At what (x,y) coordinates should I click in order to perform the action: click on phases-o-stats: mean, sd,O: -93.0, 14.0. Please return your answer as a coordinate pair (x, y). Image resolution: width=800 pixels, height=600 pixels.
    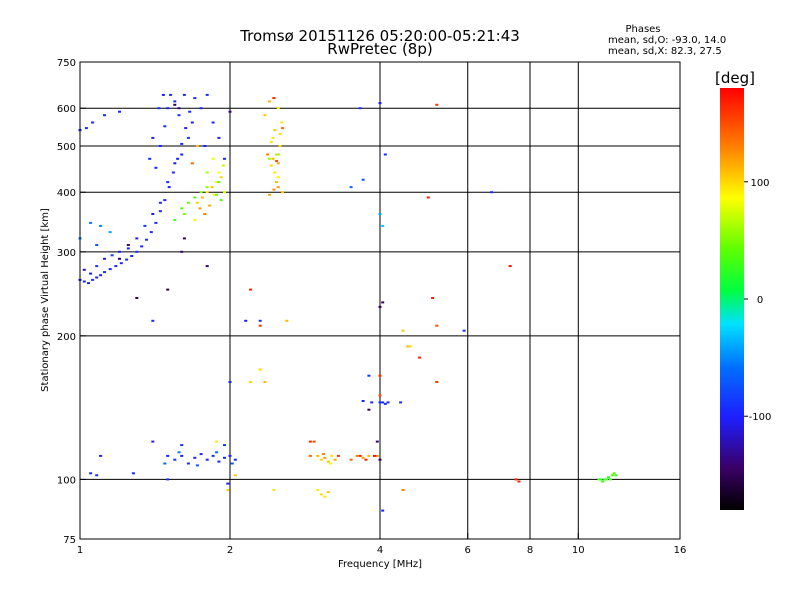
    Looking at the image, I should click on (667, 40).